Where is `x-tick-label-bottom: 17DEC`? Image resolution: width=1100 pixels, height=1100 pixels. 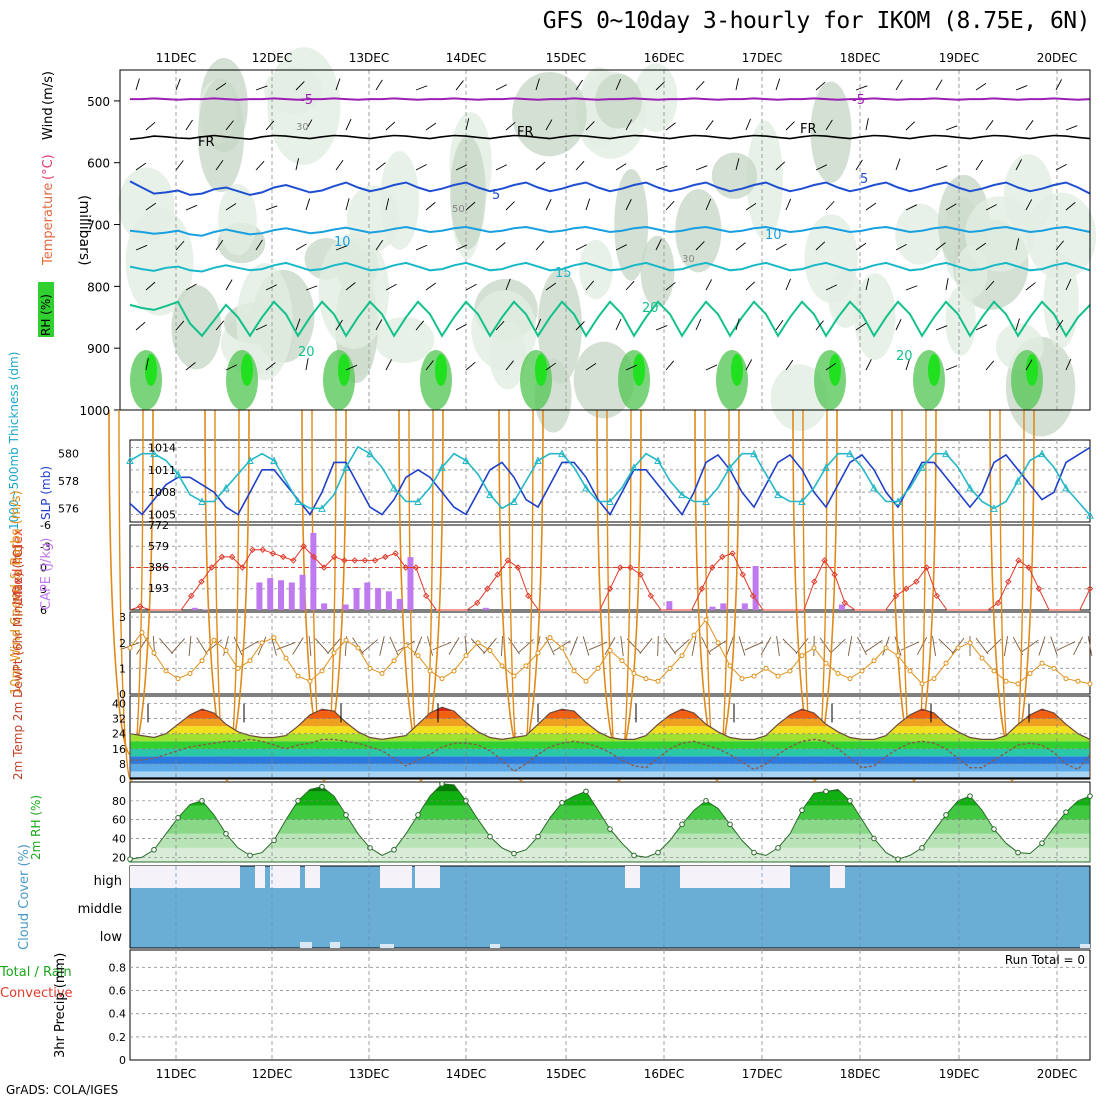 x-tick-label-bottom: 17DEC is located at coordinates (762, 1074).